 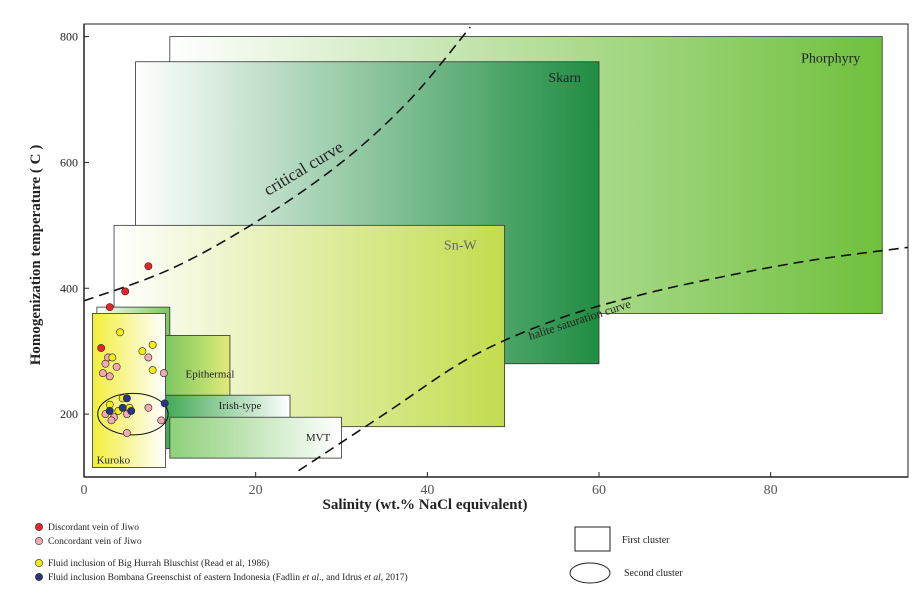 I want to click on x-tick-label: 60, so click(x=599, y=490).